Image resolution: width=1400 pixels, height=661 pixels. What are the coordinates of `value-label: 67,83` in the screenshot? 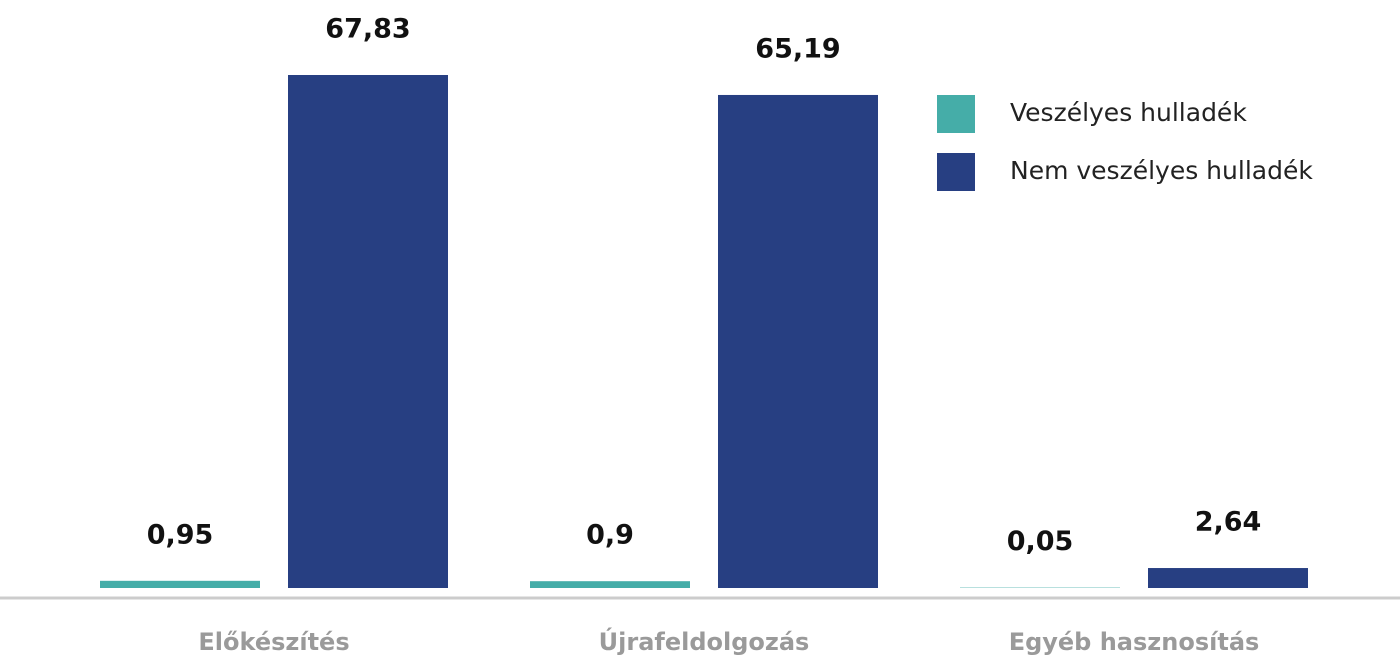 It's located at (367, 29).